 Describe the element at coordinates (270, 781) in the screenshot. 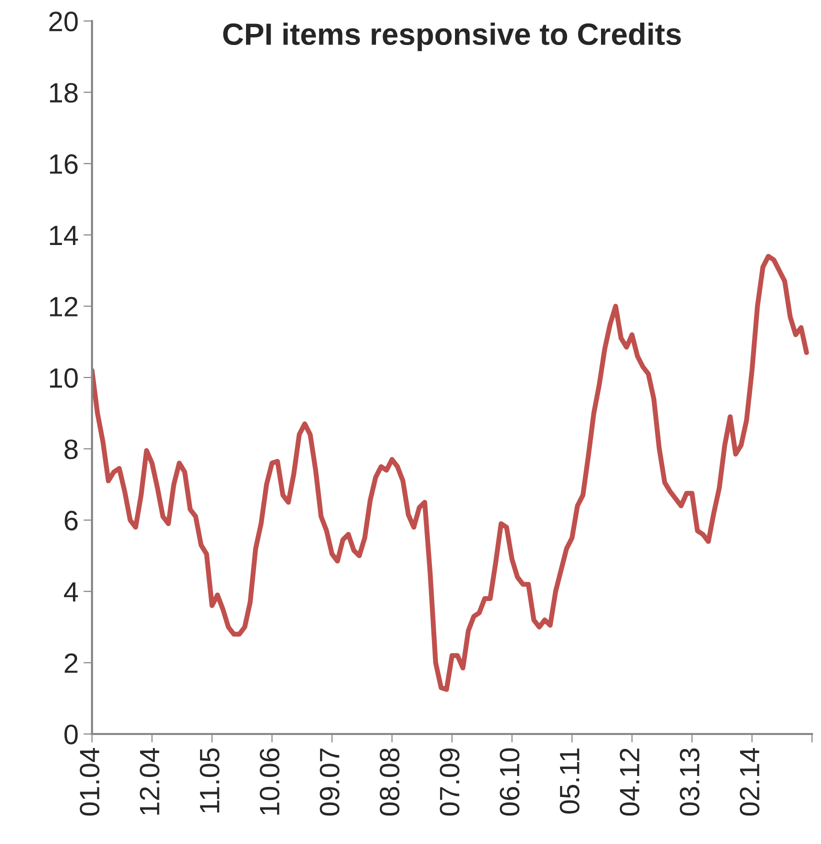

I see `x-tick-label: 10.06` at that location.